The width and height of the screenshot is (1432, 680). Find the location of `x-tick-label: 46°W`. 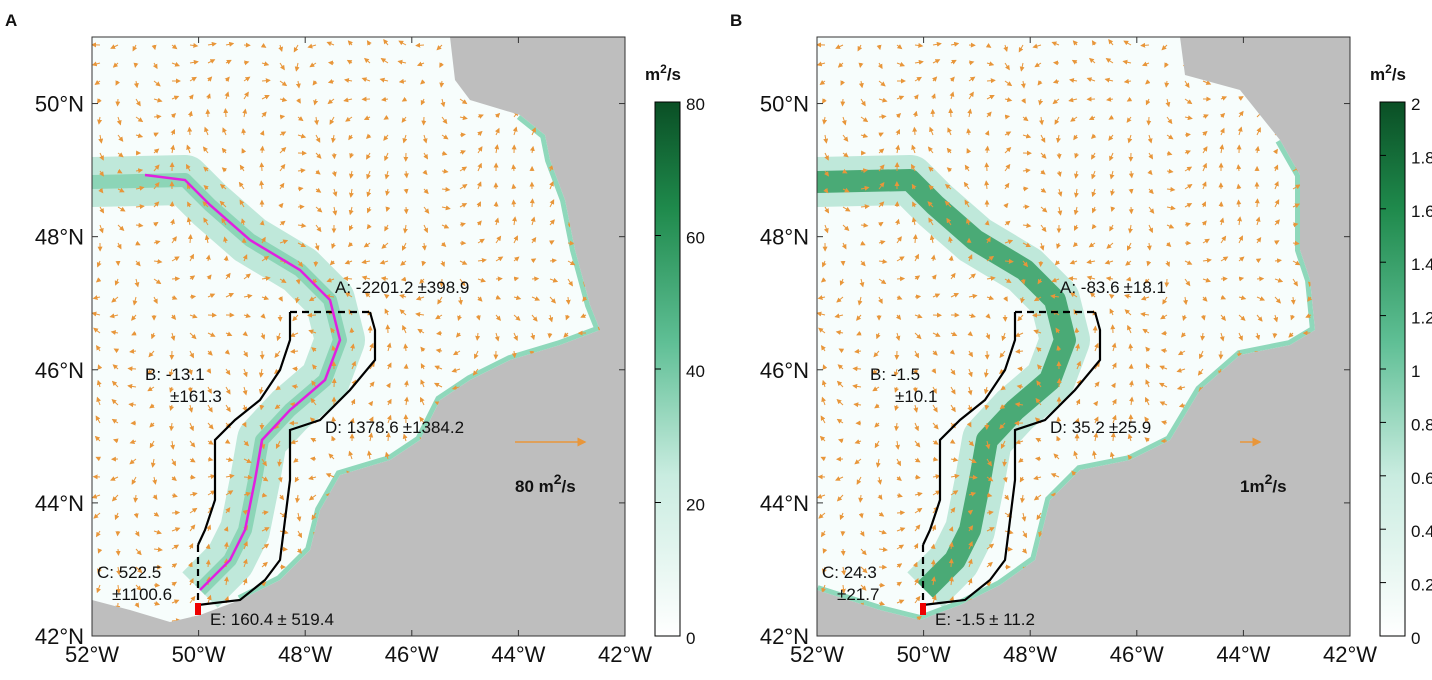

x-tick-label: 46°W is located at coordinates (1137, 654).